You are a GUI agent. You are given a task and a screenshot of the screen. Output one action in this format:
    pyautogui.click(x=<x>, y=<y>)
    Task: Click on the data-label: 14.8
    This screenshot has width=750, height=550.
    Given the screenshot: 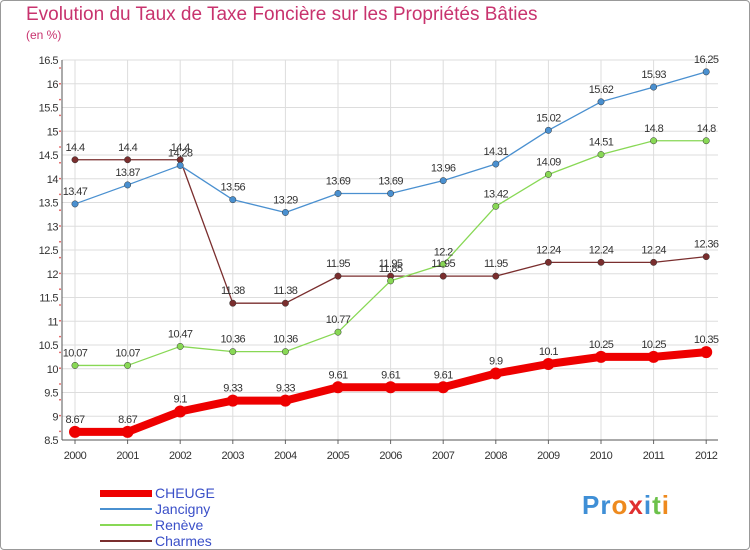 What is the action you would take?
    pyautogui.click(x=706, y=129)
    